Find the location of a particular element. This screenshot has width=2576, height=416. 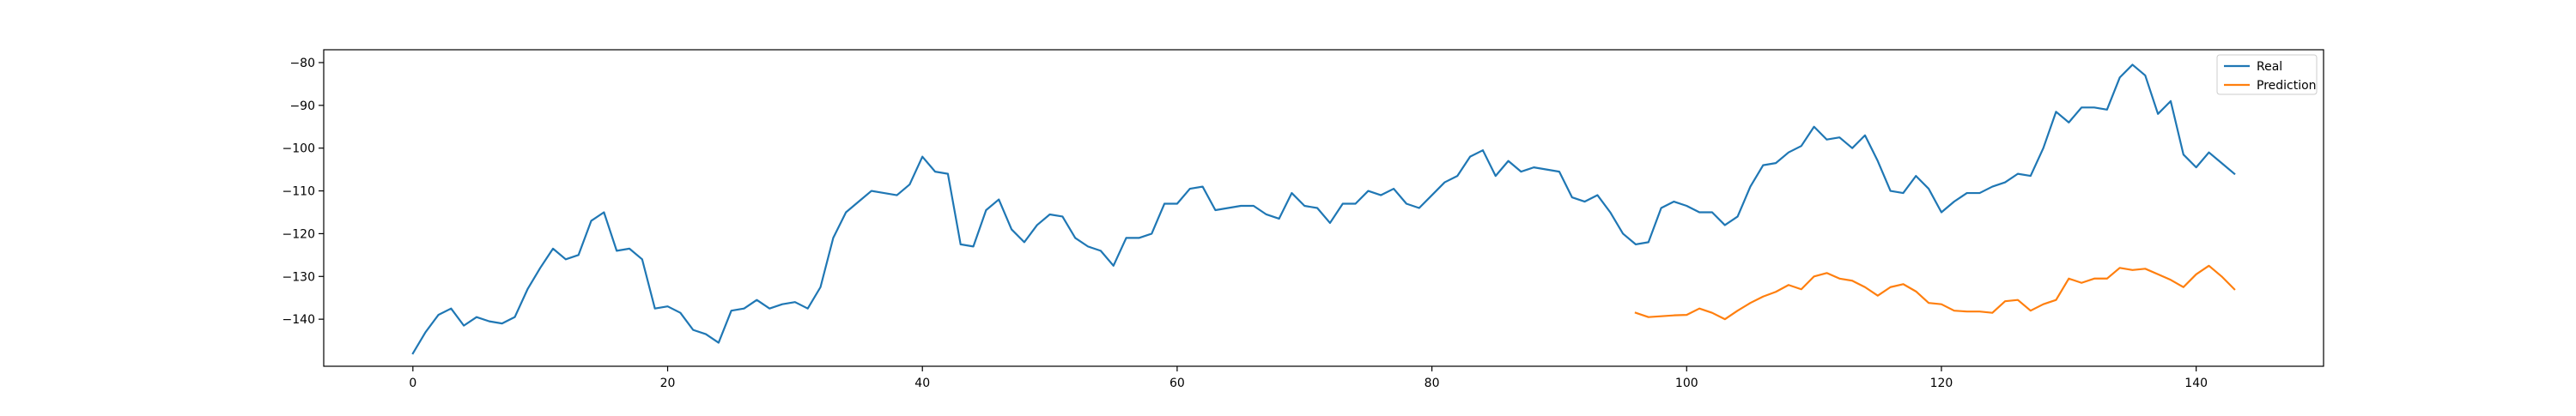

y-tick-label: −100 is located at coordinates (299, 149).